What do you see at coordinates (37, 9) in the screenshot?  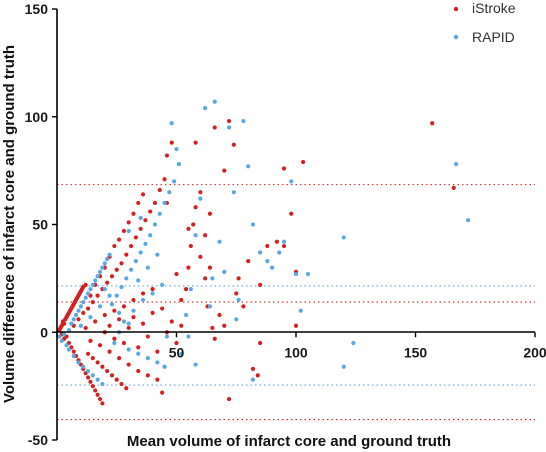 I see `y-tick-label: 150` at bounding box center [37, 9].